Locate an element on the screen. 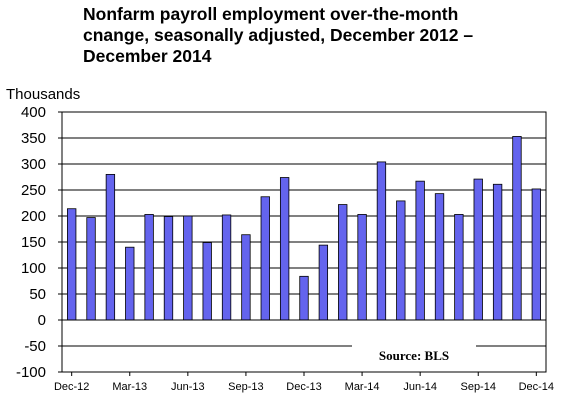 This screenshot has width=573, height=412. x-tick-label: Dec-14 is located at coordinates (536, 387).